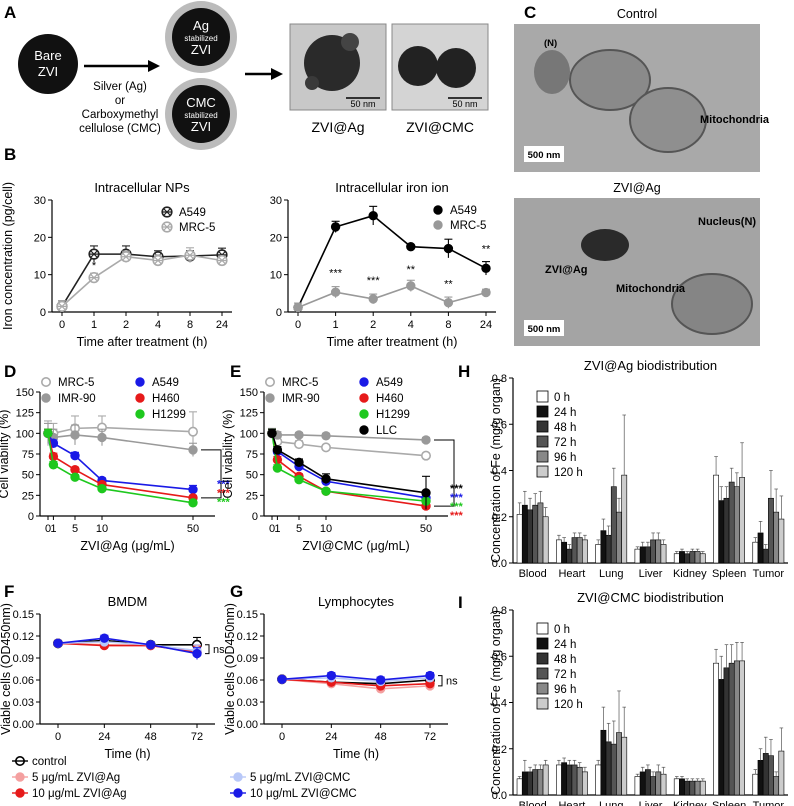 The width and height of the screenshot is (794, 806). What do you see at coordinates (562, 630) in the screenshot?
I see `legend-label: 0 h` at bounding box center [562, 630].